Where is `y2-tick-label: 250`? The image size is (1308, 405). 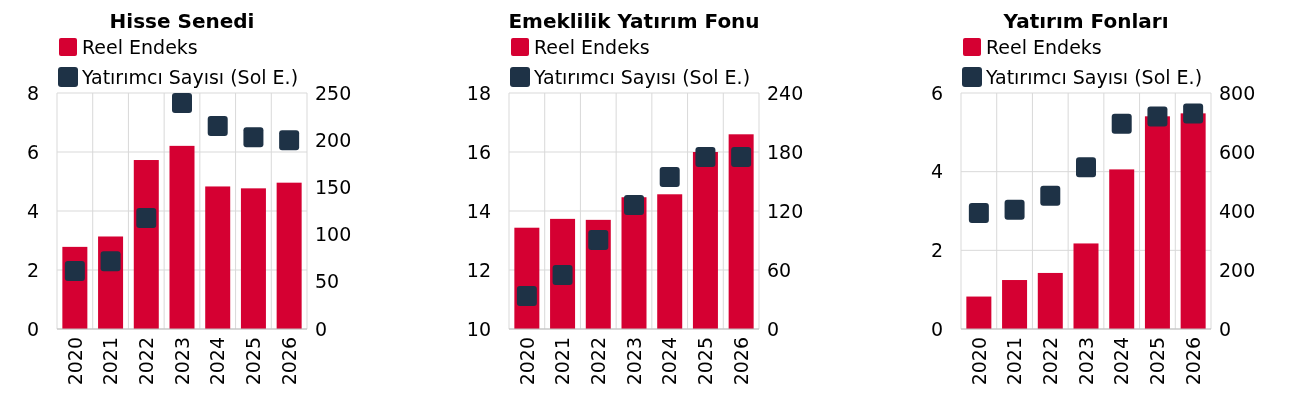 y2-tick-label: 250 is located at coordinates (333, 92).